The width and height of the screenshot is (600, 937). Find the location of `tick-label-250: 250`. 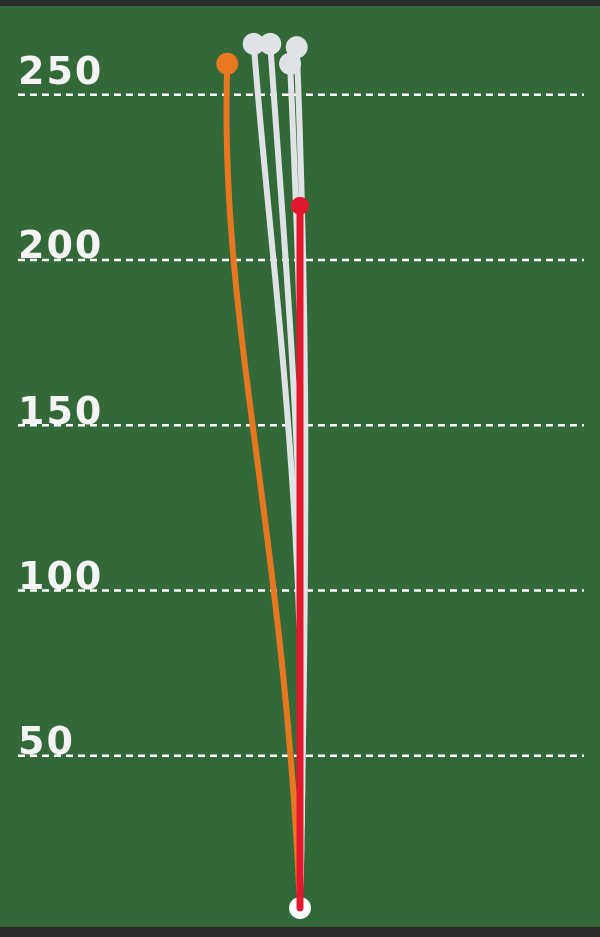

tick-label-250: 250 is located at coordinates (60, 71).